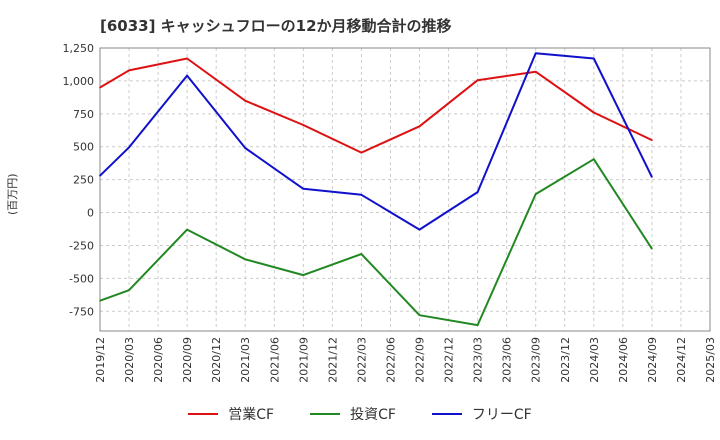 Image resolution: width=720 pixels, height=440 pixels. What do you see at coordinates (81, 311) in the screenshot?
I see `y-tick-label: -750` at bounding box center [81, 311].